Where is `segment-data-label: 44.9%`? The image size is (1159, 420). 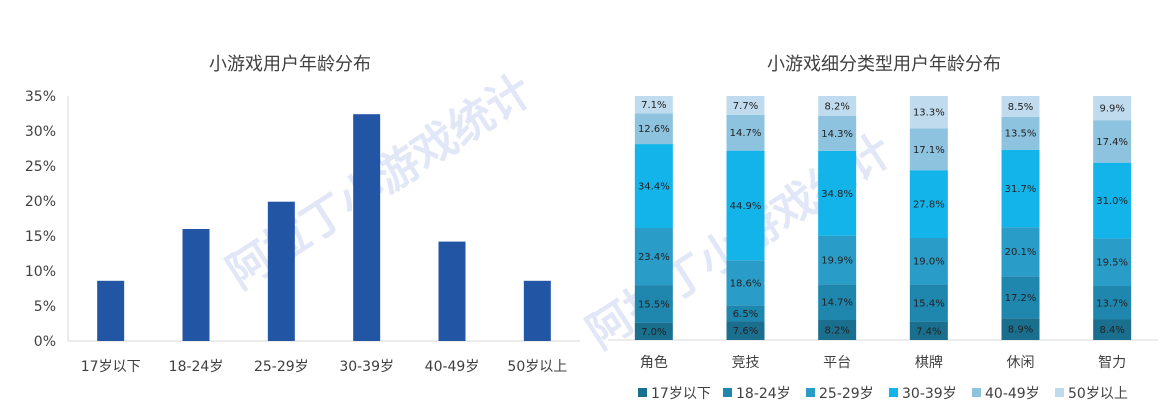 segment-data-label: 44.9% is located at coordinates (746, 206).